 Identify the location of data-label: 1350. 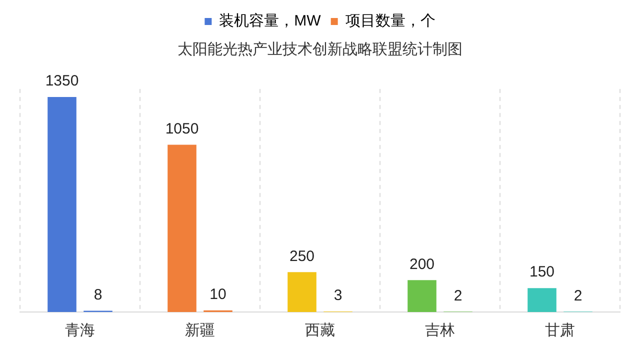
(62, 81).